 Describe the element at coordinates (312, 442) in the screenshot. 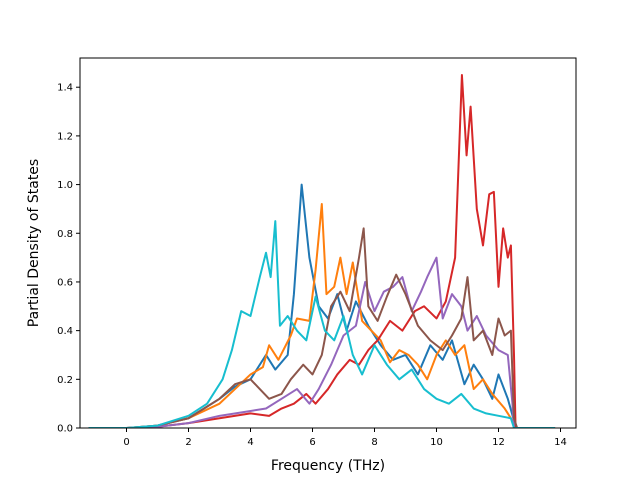

I see `x-tick-label: 6` at that location.